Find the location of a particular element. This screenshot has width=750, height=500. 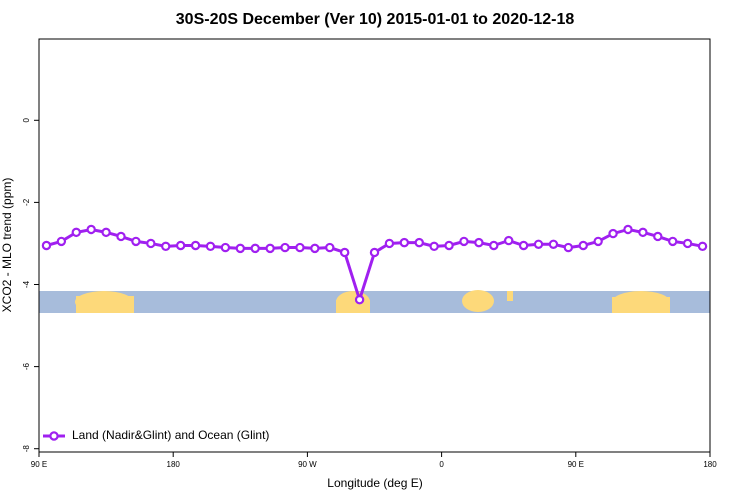

map-strip is located at coordinates (374, 301).